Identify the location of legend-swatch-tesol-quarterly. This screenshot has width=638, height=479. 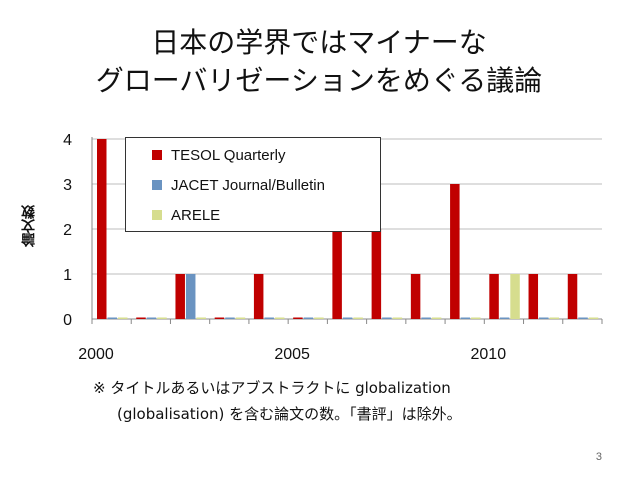
(157, 155).